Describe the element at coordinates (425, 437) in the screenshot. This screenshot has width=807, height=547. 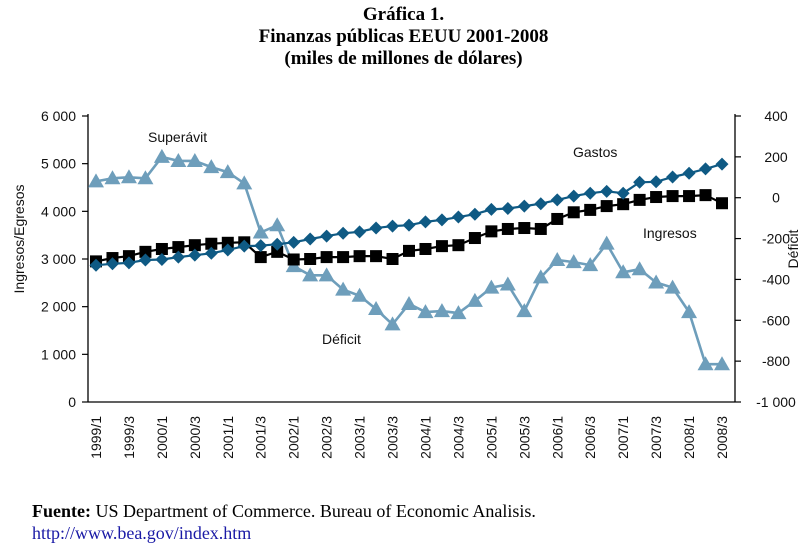
I see `x-tick-label: 2004/1` at that location.